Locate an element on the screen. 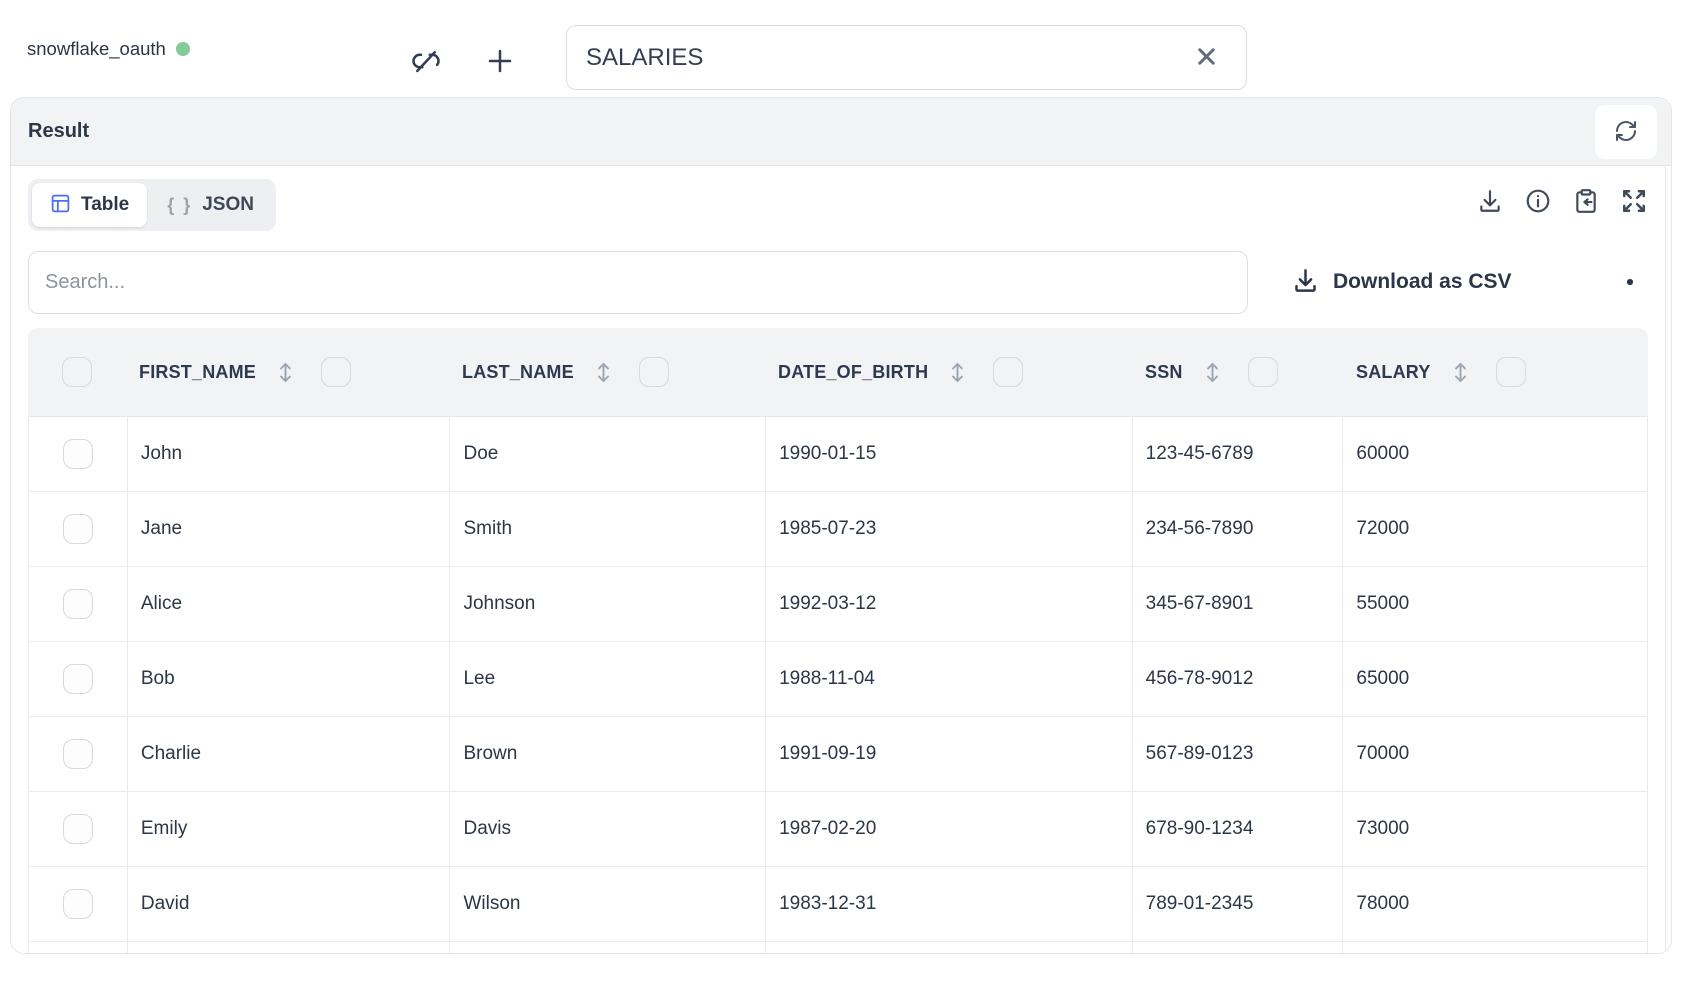  column-label: SALARY is located at coordinates (1393, 371).